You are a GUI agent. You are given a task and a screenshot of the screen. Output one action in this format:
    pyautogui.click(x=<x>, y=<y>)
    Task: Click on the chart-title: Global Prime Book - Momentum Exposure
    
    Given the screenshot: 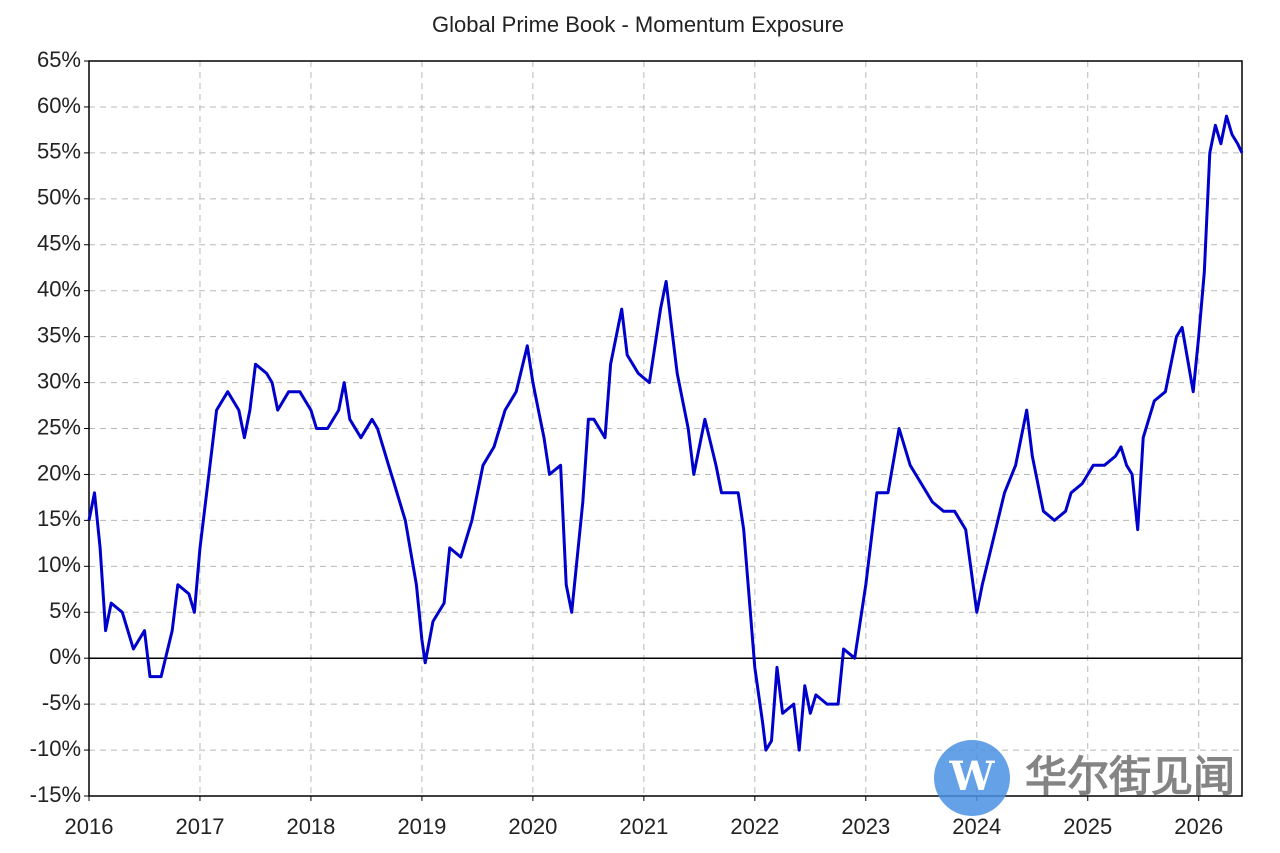 What is the action you would take?
    pyautogui.click(x=638, y=24)
    